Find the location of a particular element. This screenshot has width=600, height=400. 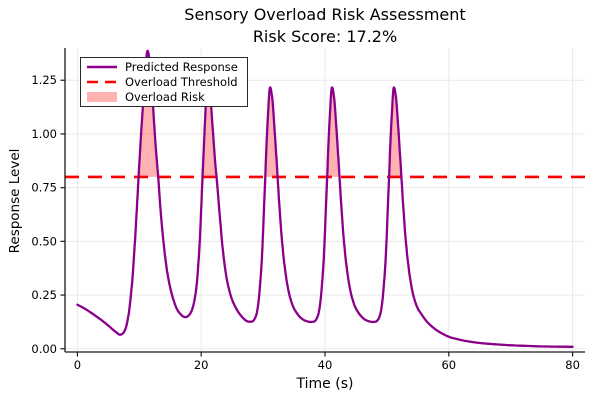

y-axis-label: Response Level is located at coordinates (15, 201).